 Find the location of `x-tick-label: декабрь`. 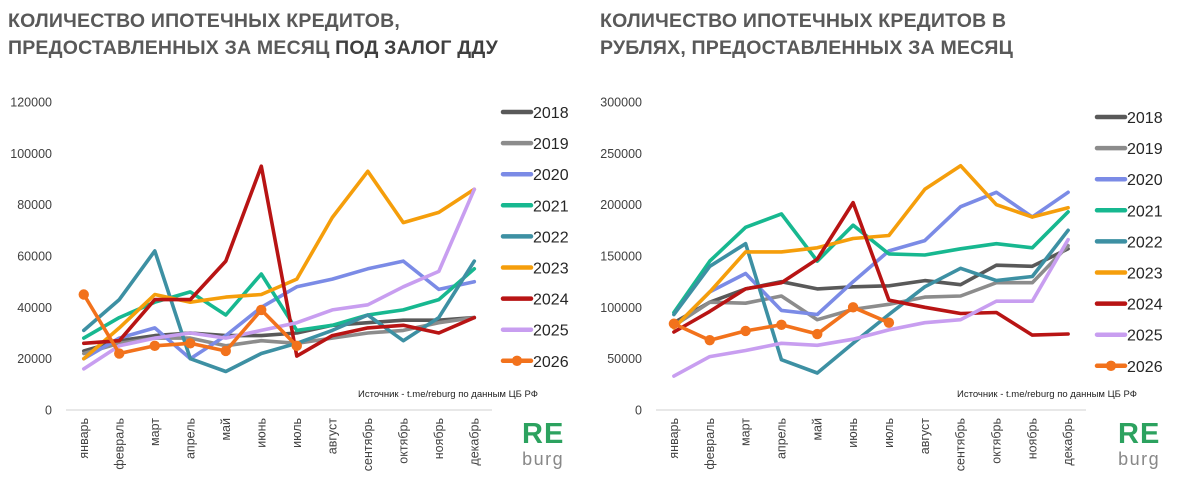

x-tick-label: декабрь is located at coordinates (474, 442).